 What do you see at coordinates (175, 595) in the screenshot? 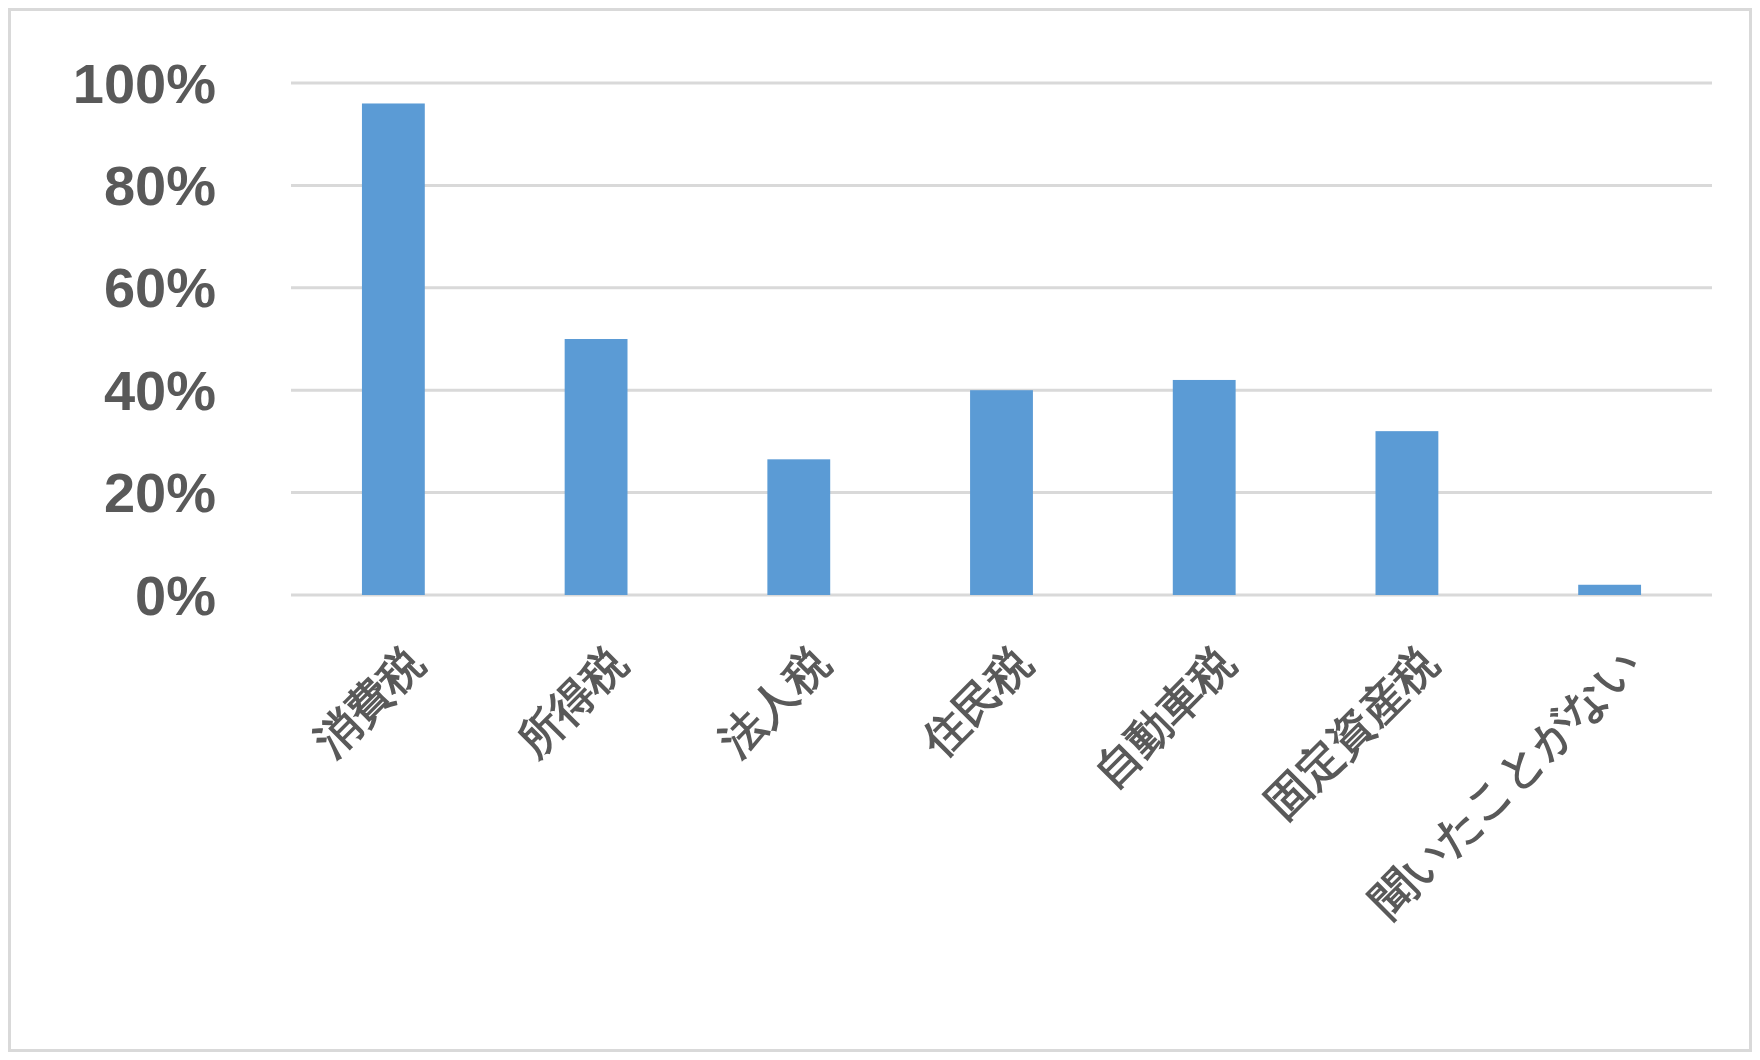
I see `y-tick-label: 0%` at bounding box center [175, 595].